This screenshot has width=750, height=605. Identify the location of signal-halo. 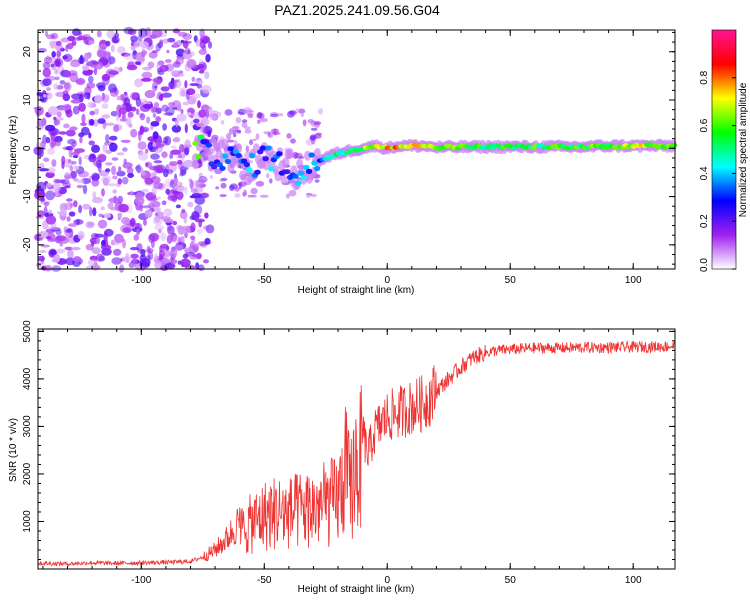
(243, 175).